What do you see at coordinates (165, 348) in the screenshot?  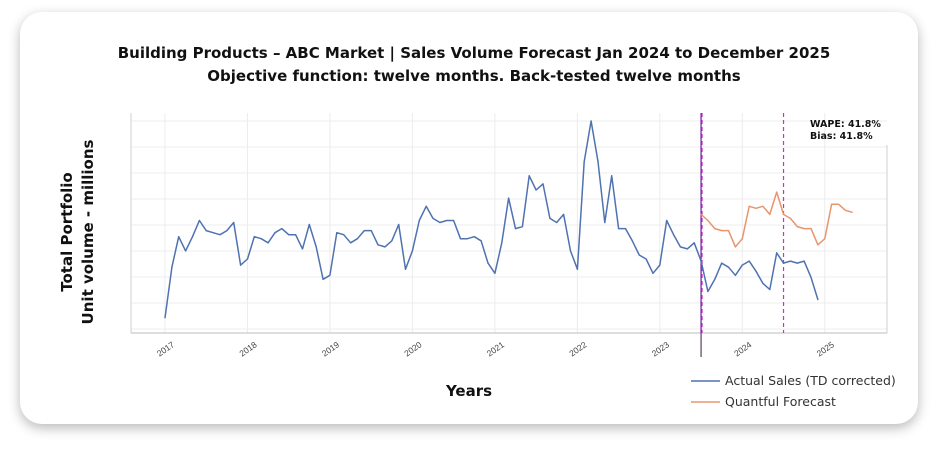 I see `x-tick-label: 2017` at bounding box center [165, 348].